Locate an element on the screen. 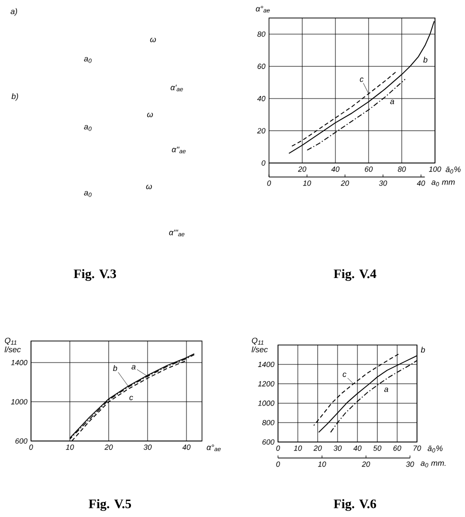  text: Fig. V.6 is located at coordinates (355, 505).